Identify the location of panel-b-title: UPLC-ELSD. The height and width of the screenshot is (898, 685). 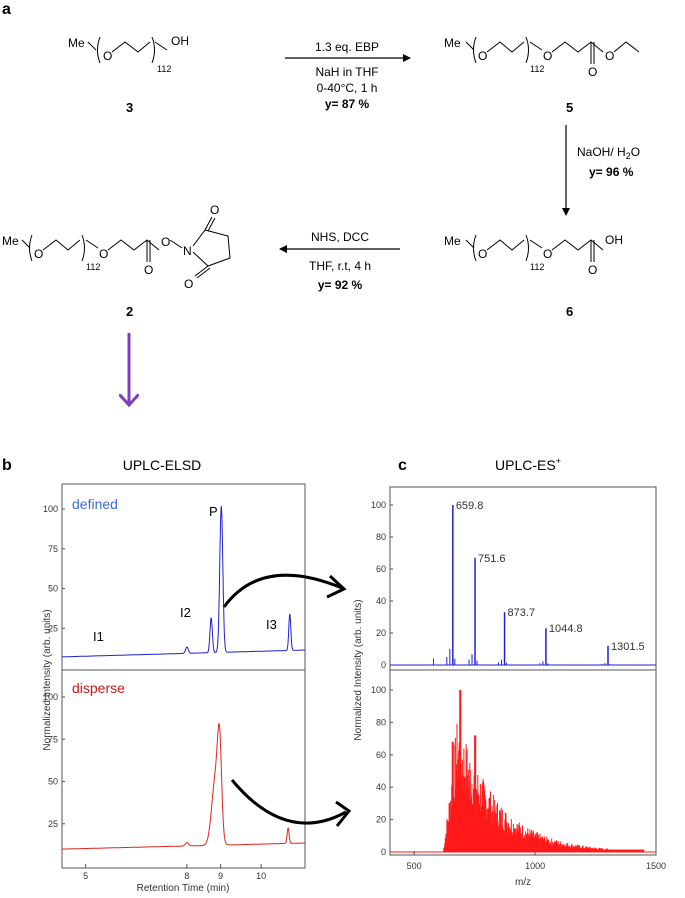
(162, 465).